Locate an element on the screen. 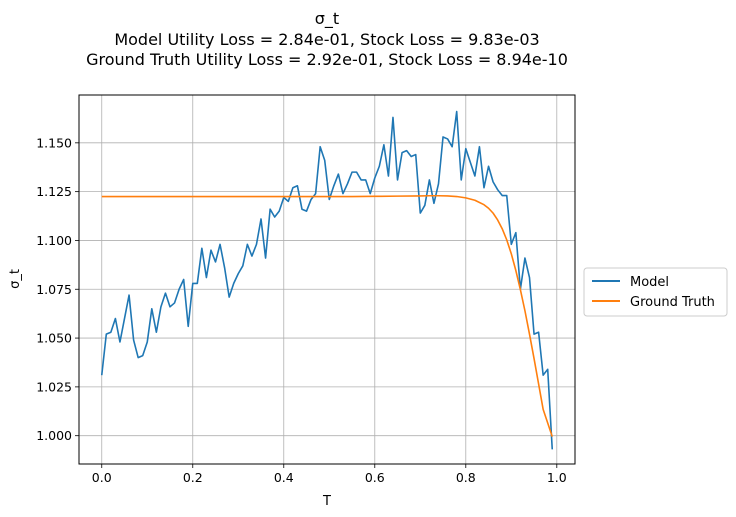 This screenshot has width=736, height=517. y-tick-label: 1.125 is located at coordinates (54, 191).